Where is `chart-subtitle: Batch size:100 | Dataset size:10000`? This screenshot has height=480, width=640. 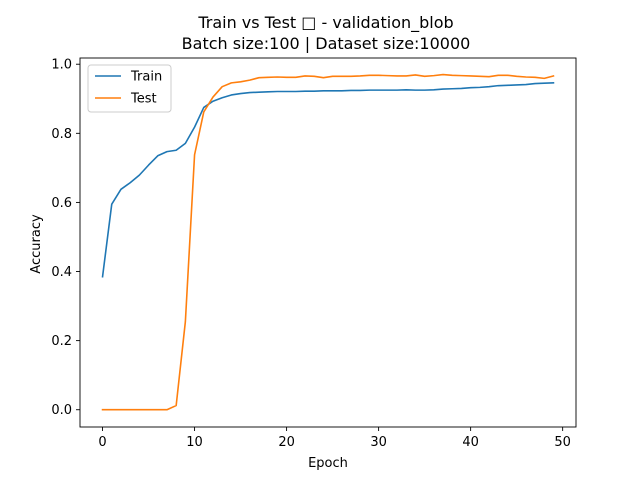
chart-subtitle: Batch size:100 | Dataset size:10000 is located at coordinates (326, 43).